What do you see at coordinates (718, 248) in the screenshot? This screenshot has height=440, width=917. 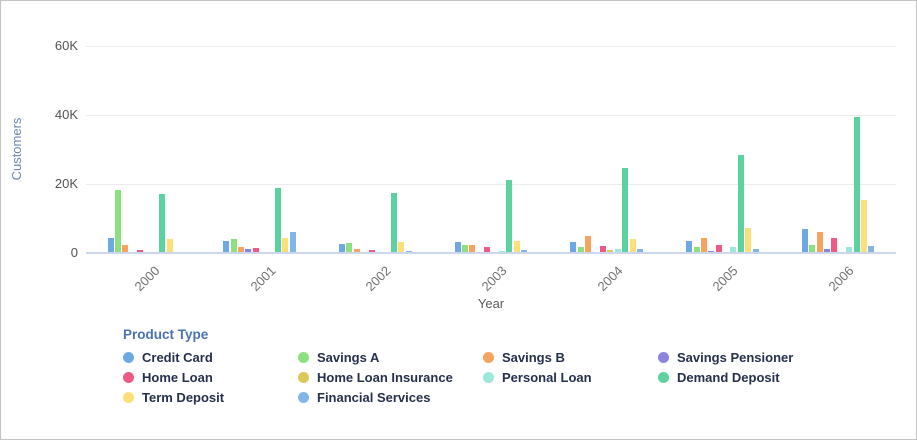 I see `bar-home-loan-2005` at bounding box center [718, 248].